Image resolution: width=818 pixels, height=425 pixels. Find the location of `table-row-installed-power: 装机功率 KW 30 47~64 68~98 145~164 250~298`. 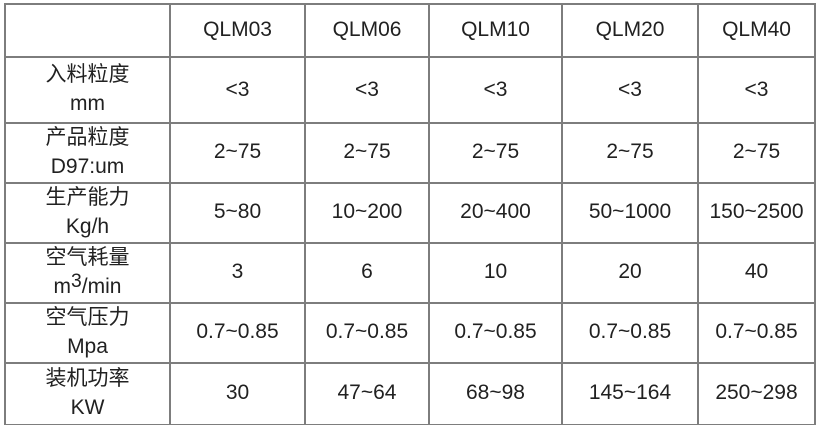

table-row-installed-power: 装机功率 KW 30 47~64 68~98 145~164 250~298 is located at coordinates (410, 393).